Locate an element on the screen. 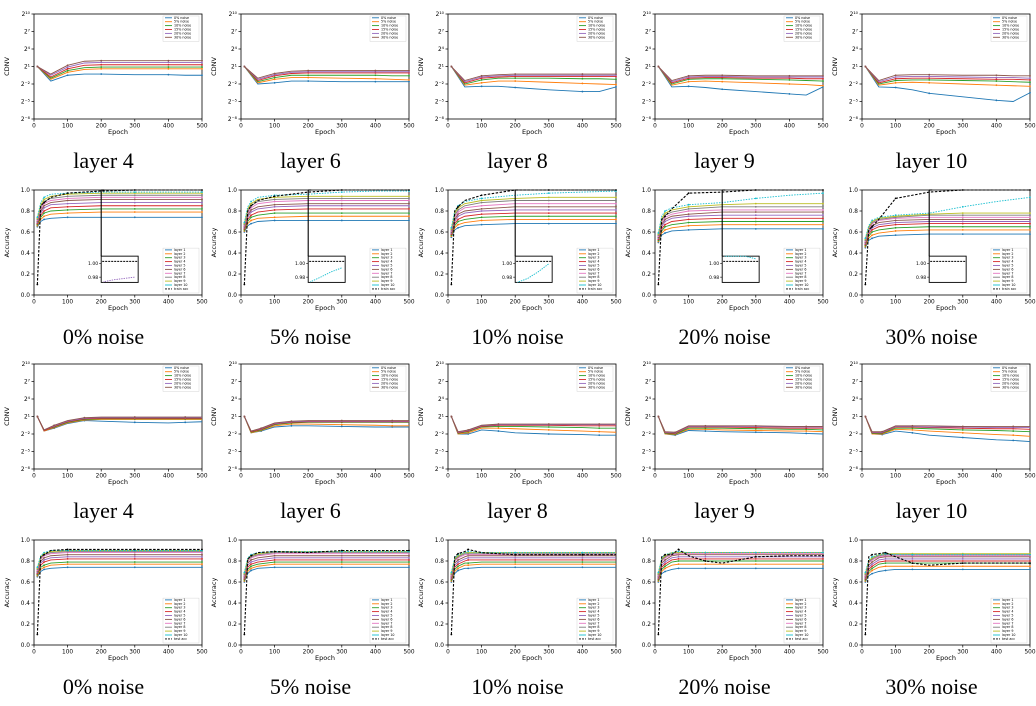  y-tick-label: 0.8 is located at coordinates (233, 212).